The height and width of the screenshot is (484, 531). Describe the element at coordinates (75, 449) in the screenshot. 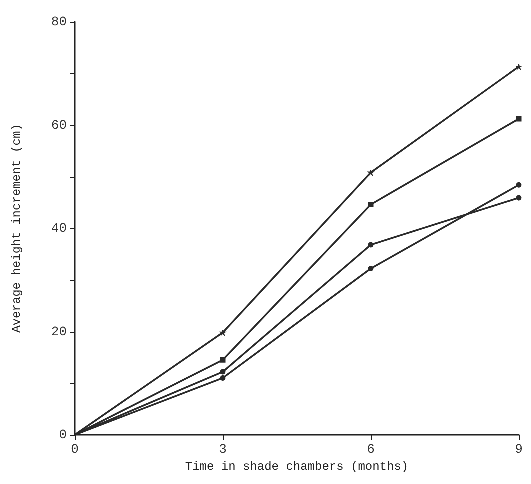

I see `x-tick-label: 0` at that location.